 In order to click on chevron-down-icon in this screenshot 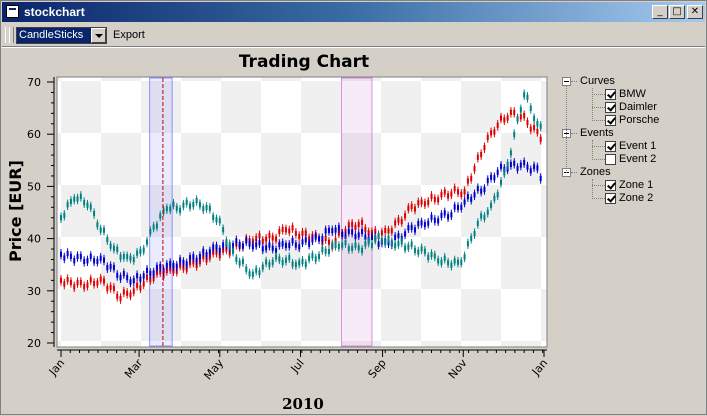, I will do `click(98, 35)`.